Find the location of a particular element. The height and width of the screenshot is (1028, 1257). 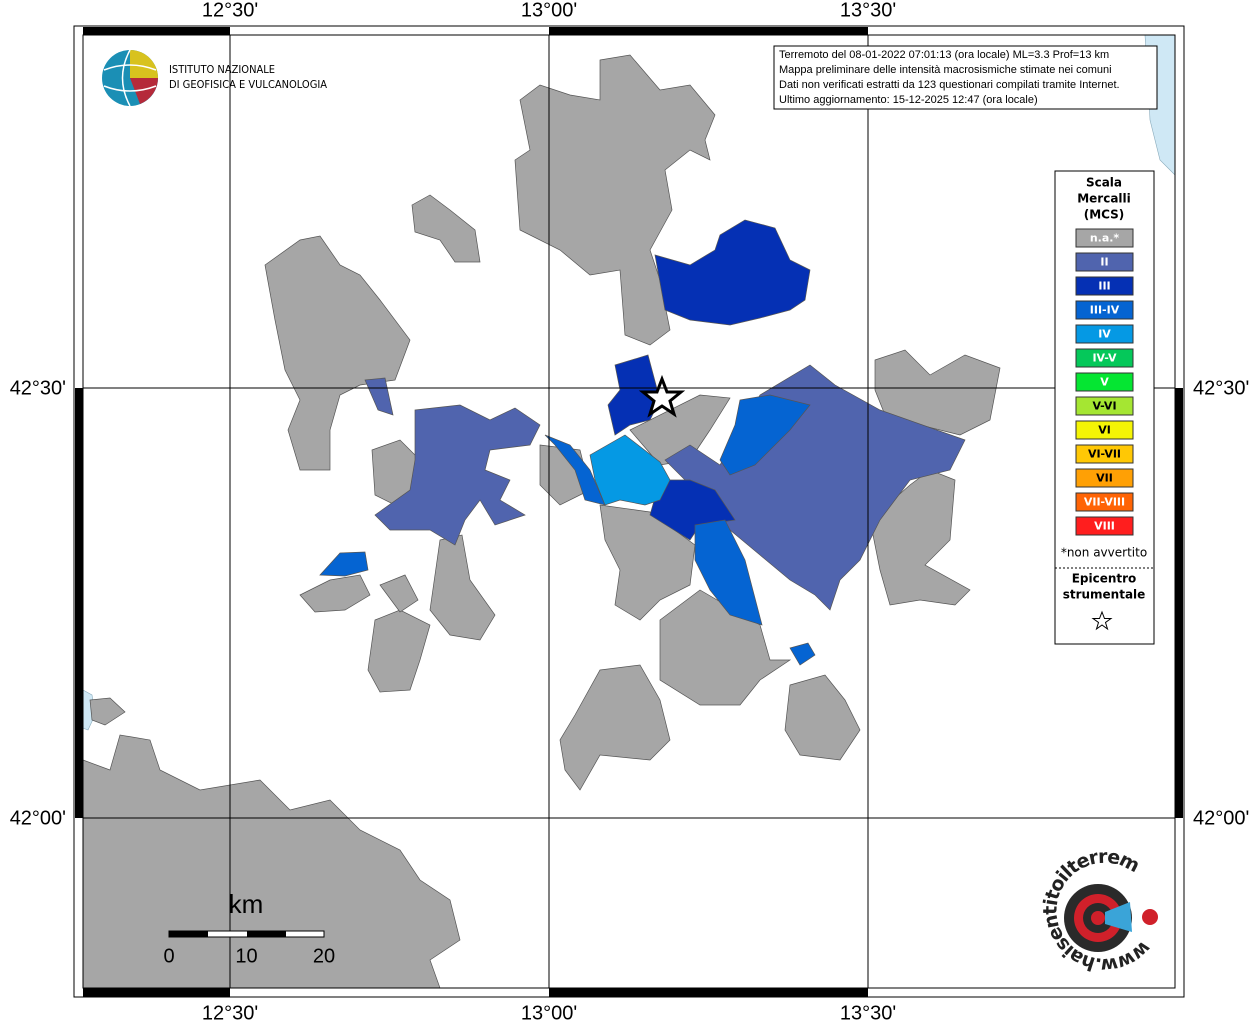

scale-tick-label: 20 is located at coordinates (324, 956).